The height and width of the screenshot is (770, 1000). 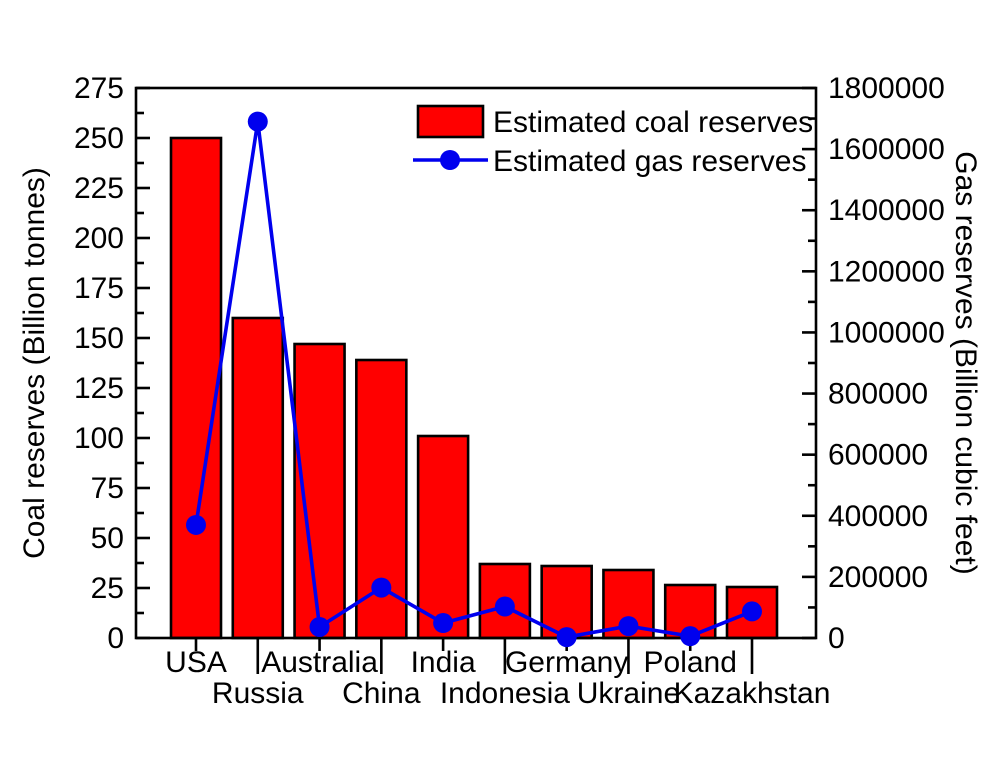 What do you see at coordinates (628, 626) in the screenshot?
I see `gas-marker-ukraine` at bounding box center [628, 626].